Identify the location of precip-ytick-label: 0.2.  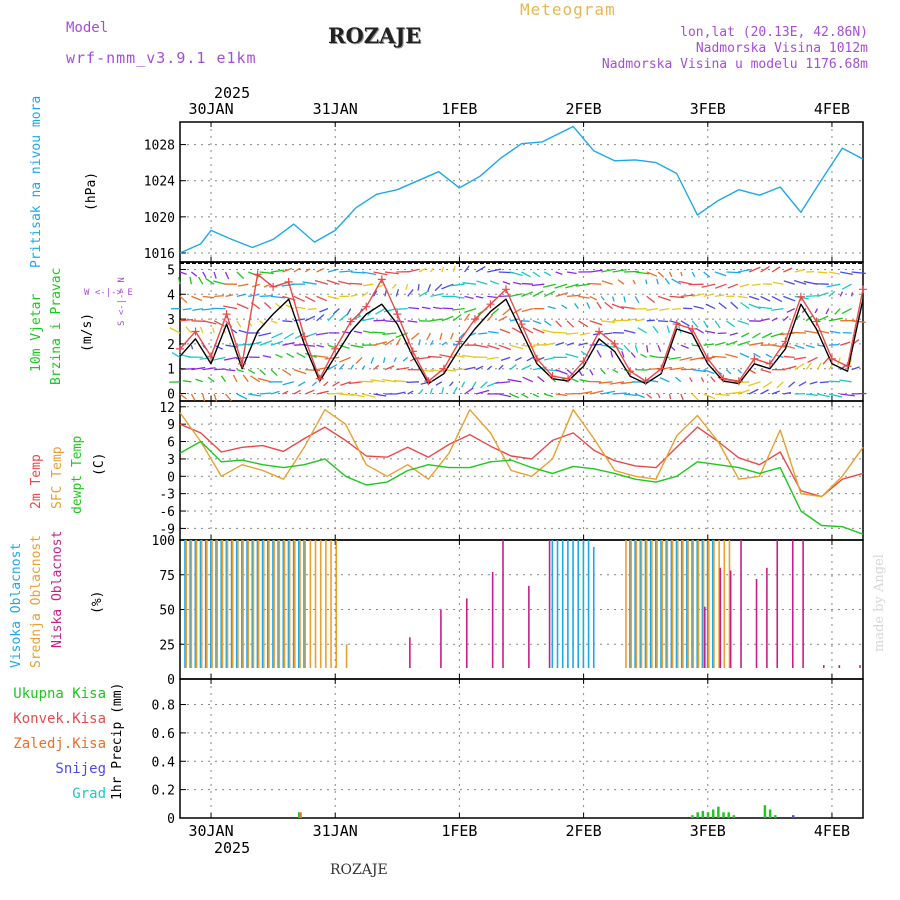
(163, 791).